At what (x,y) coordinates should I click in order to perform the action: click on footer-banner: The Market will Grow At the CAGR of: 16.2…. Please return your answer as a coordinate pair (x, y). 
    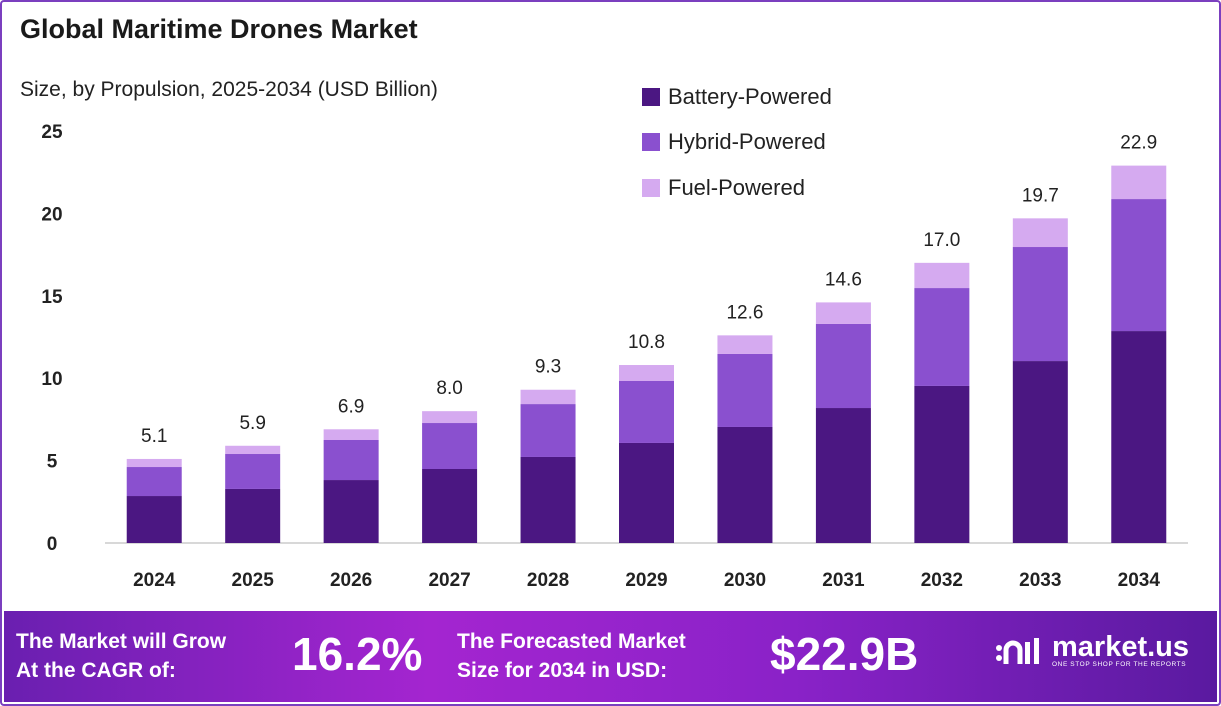
    Looking at the image, I should click on (610, 656).